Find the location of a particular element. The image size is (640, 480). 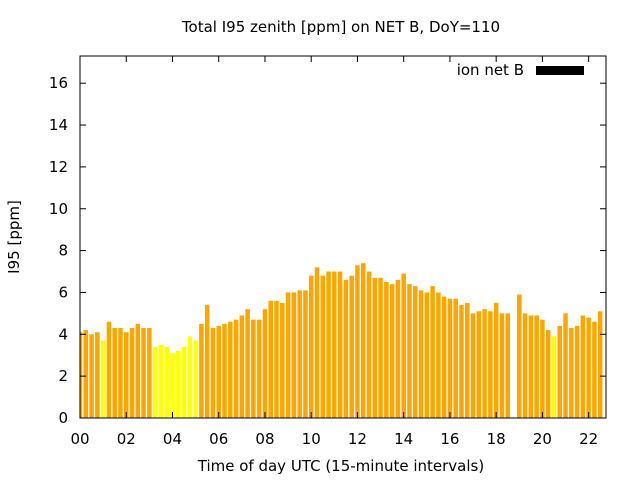

y-tick-label: 6 is located at coordinates (63, 292).